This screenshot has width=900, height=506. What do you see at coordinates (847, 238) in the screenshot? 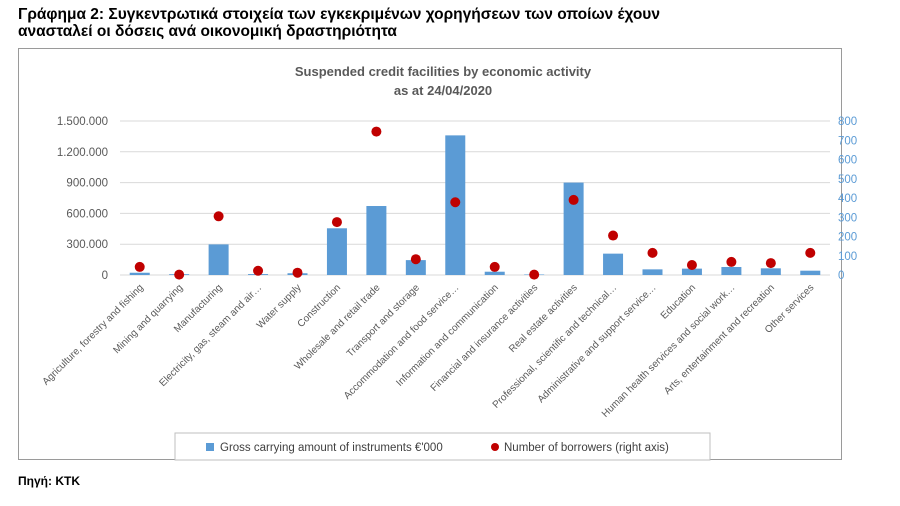
I see `right-tick-label: 200` at bounding box center [847, 238].